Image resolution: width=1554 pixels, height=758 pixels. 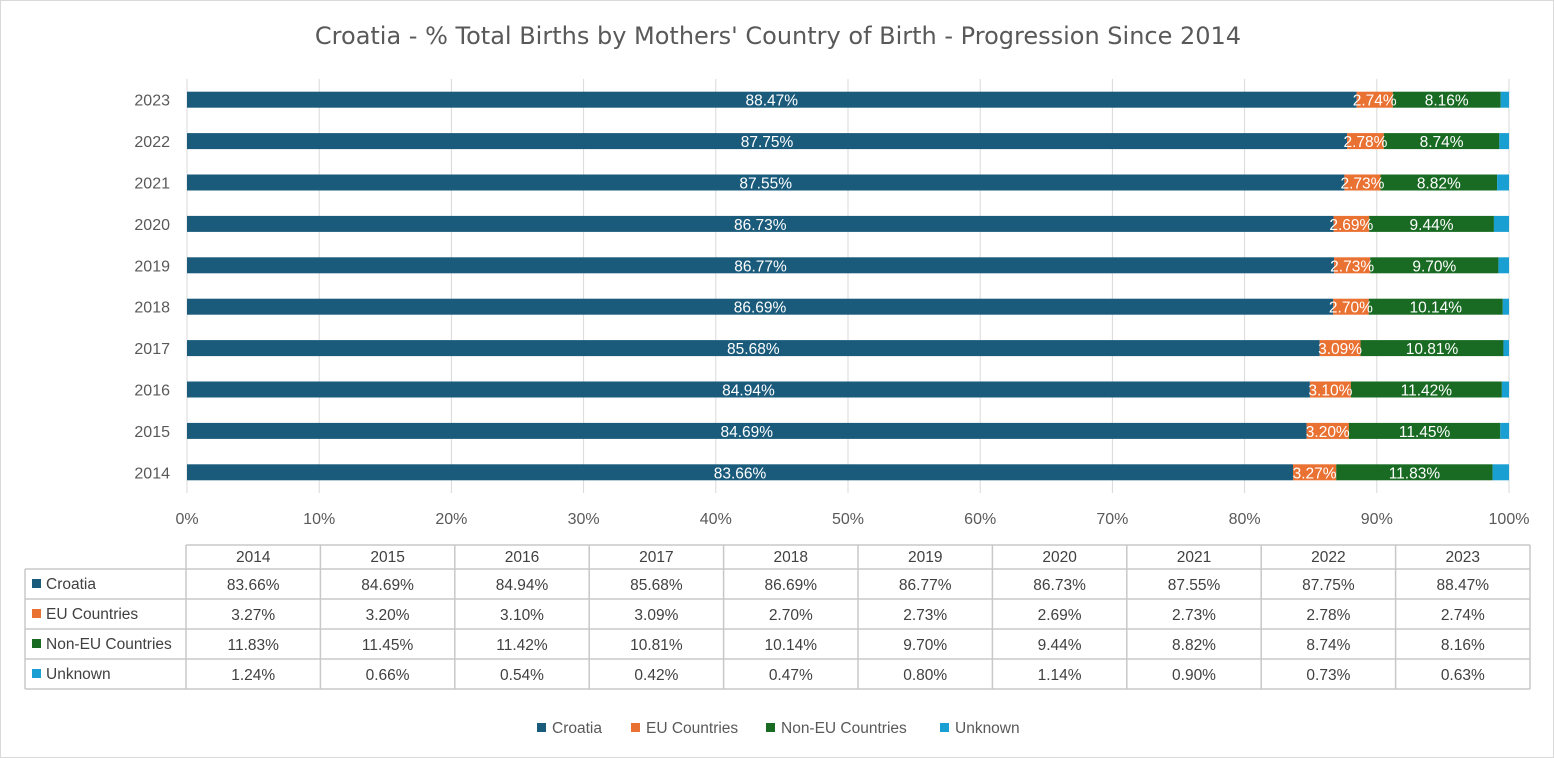 I want to click on data-label: 8.82%, so click(x=1439, y=184).